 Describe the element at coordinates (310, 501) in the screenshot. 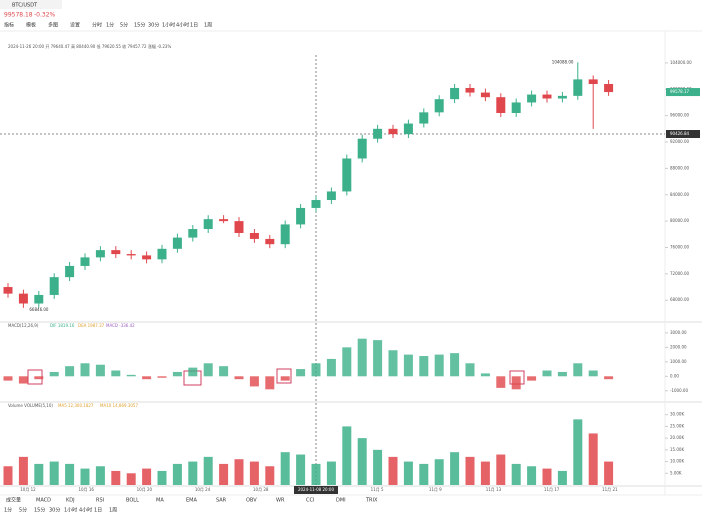

I see `indicator-tab: CCI` at that location.